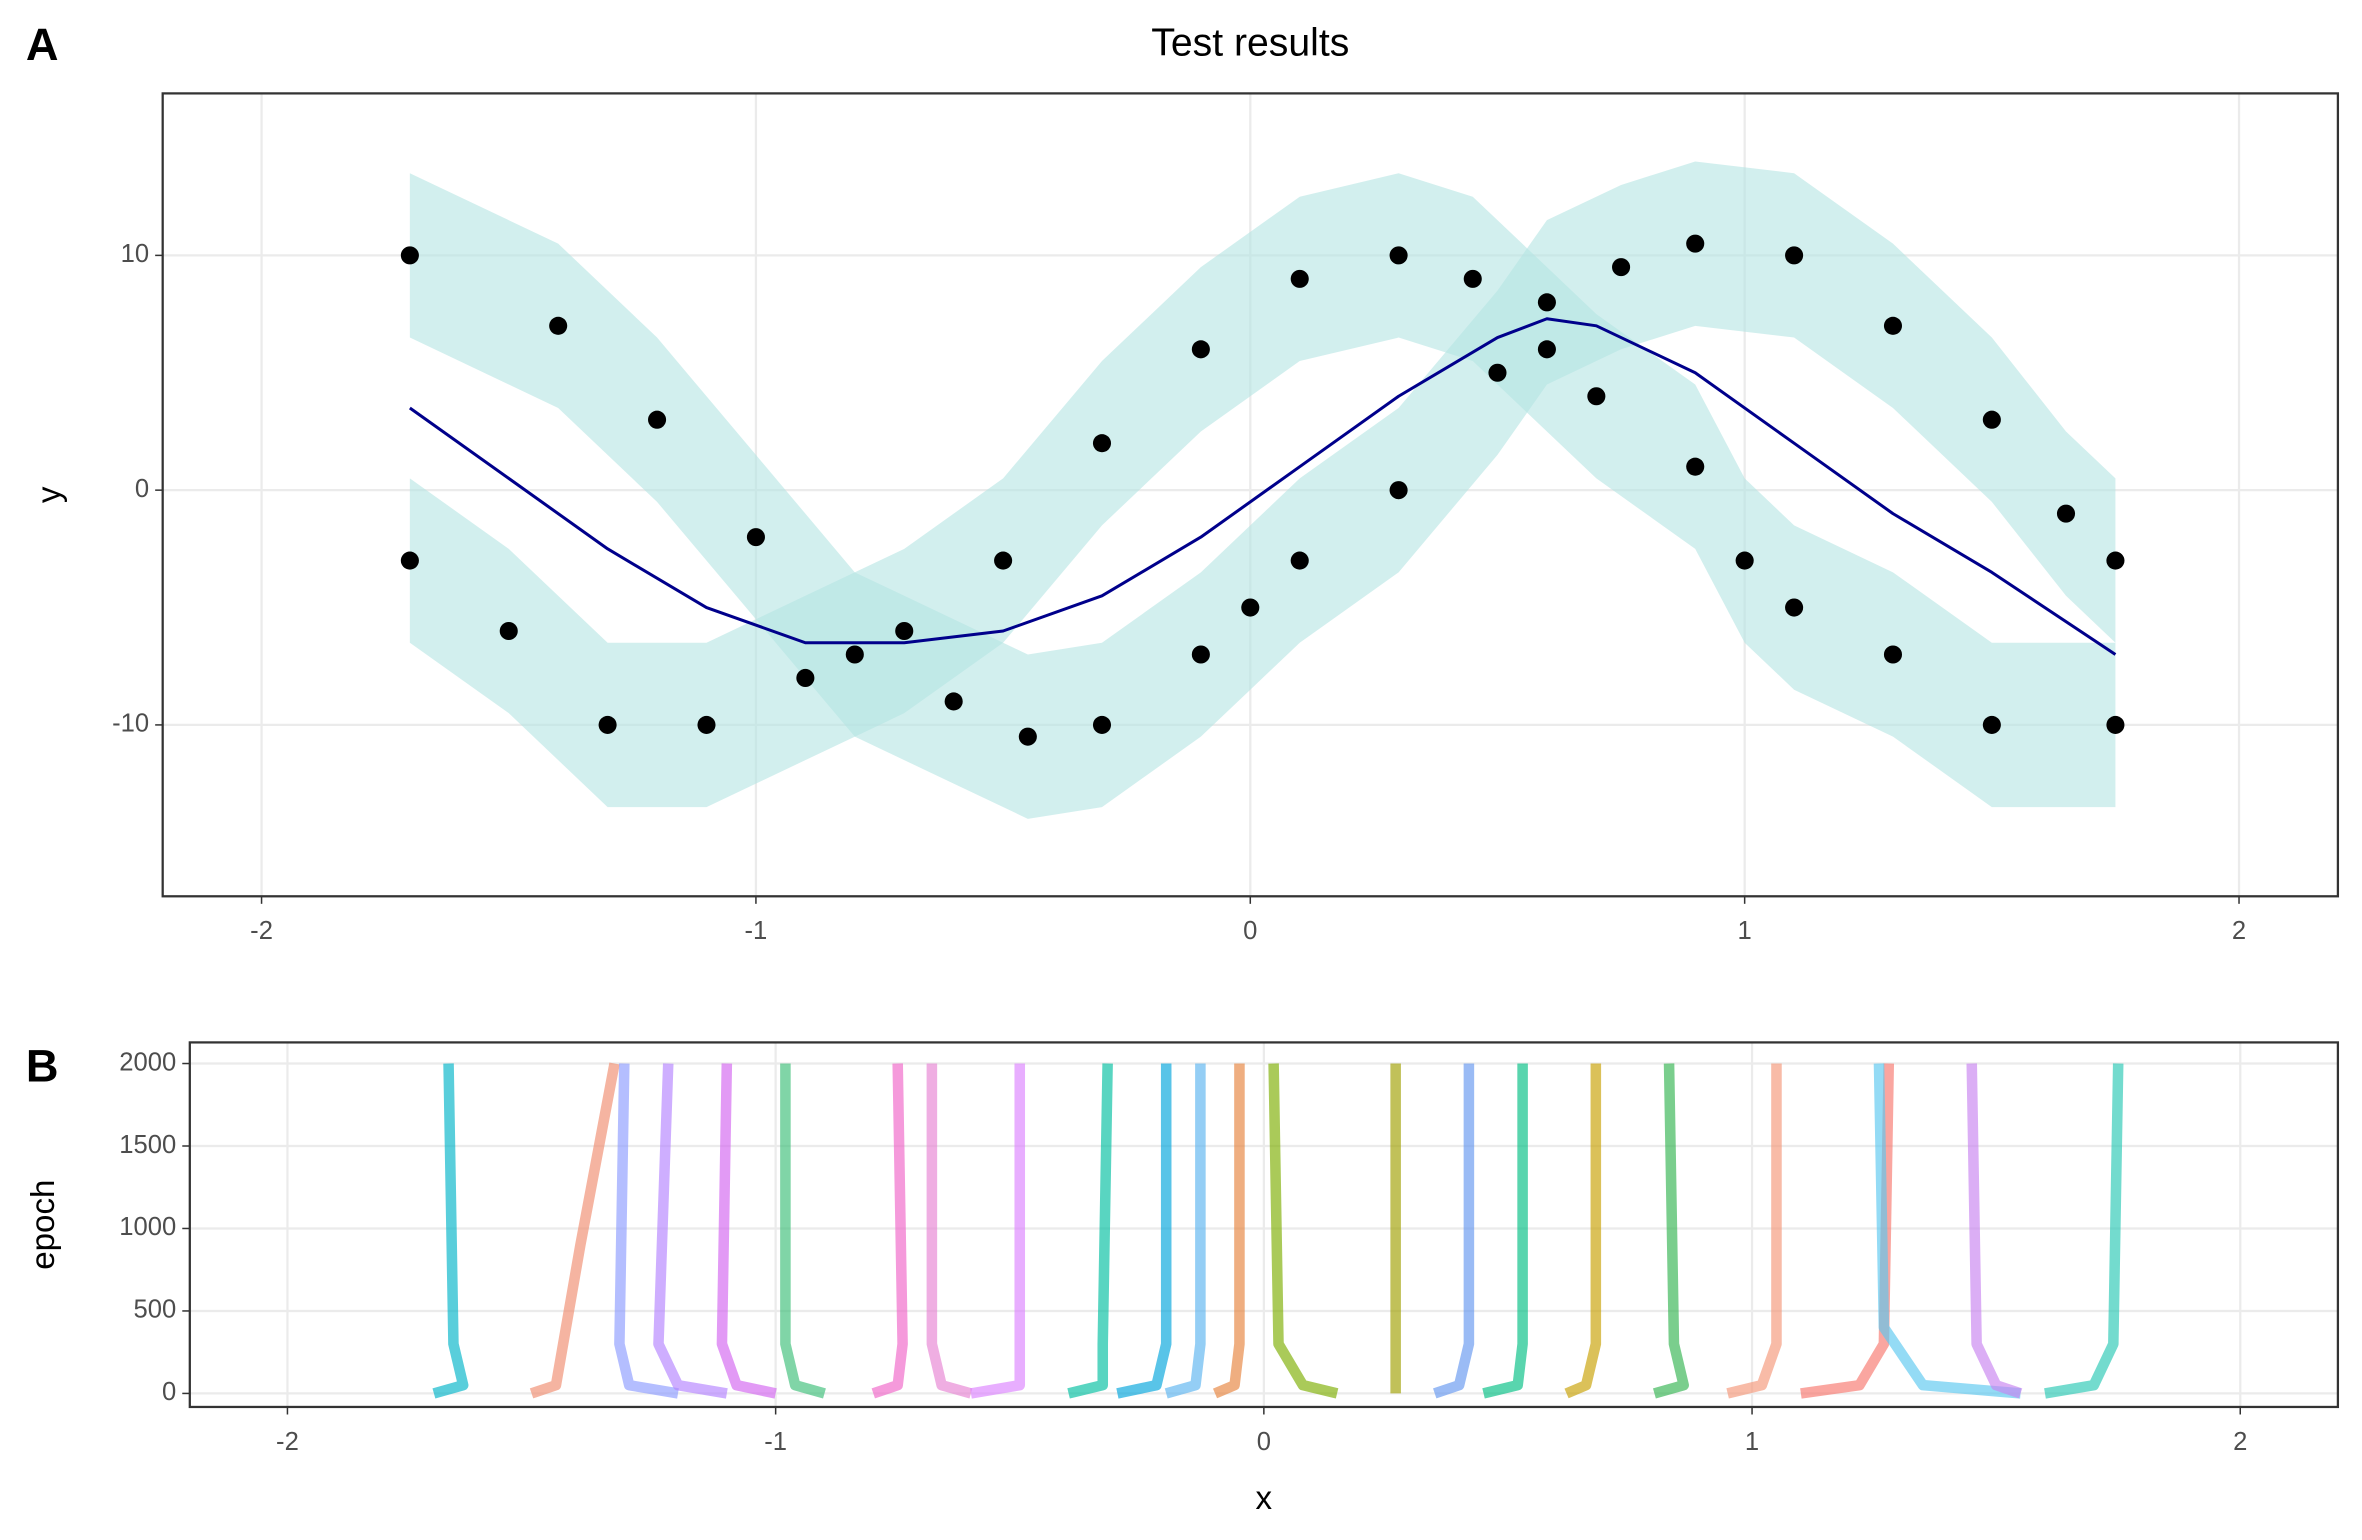  What do you see at coordinates (1250, 43) in the screenshot?
I see `chart-title: Test results` at bounding box center [1250, 43].